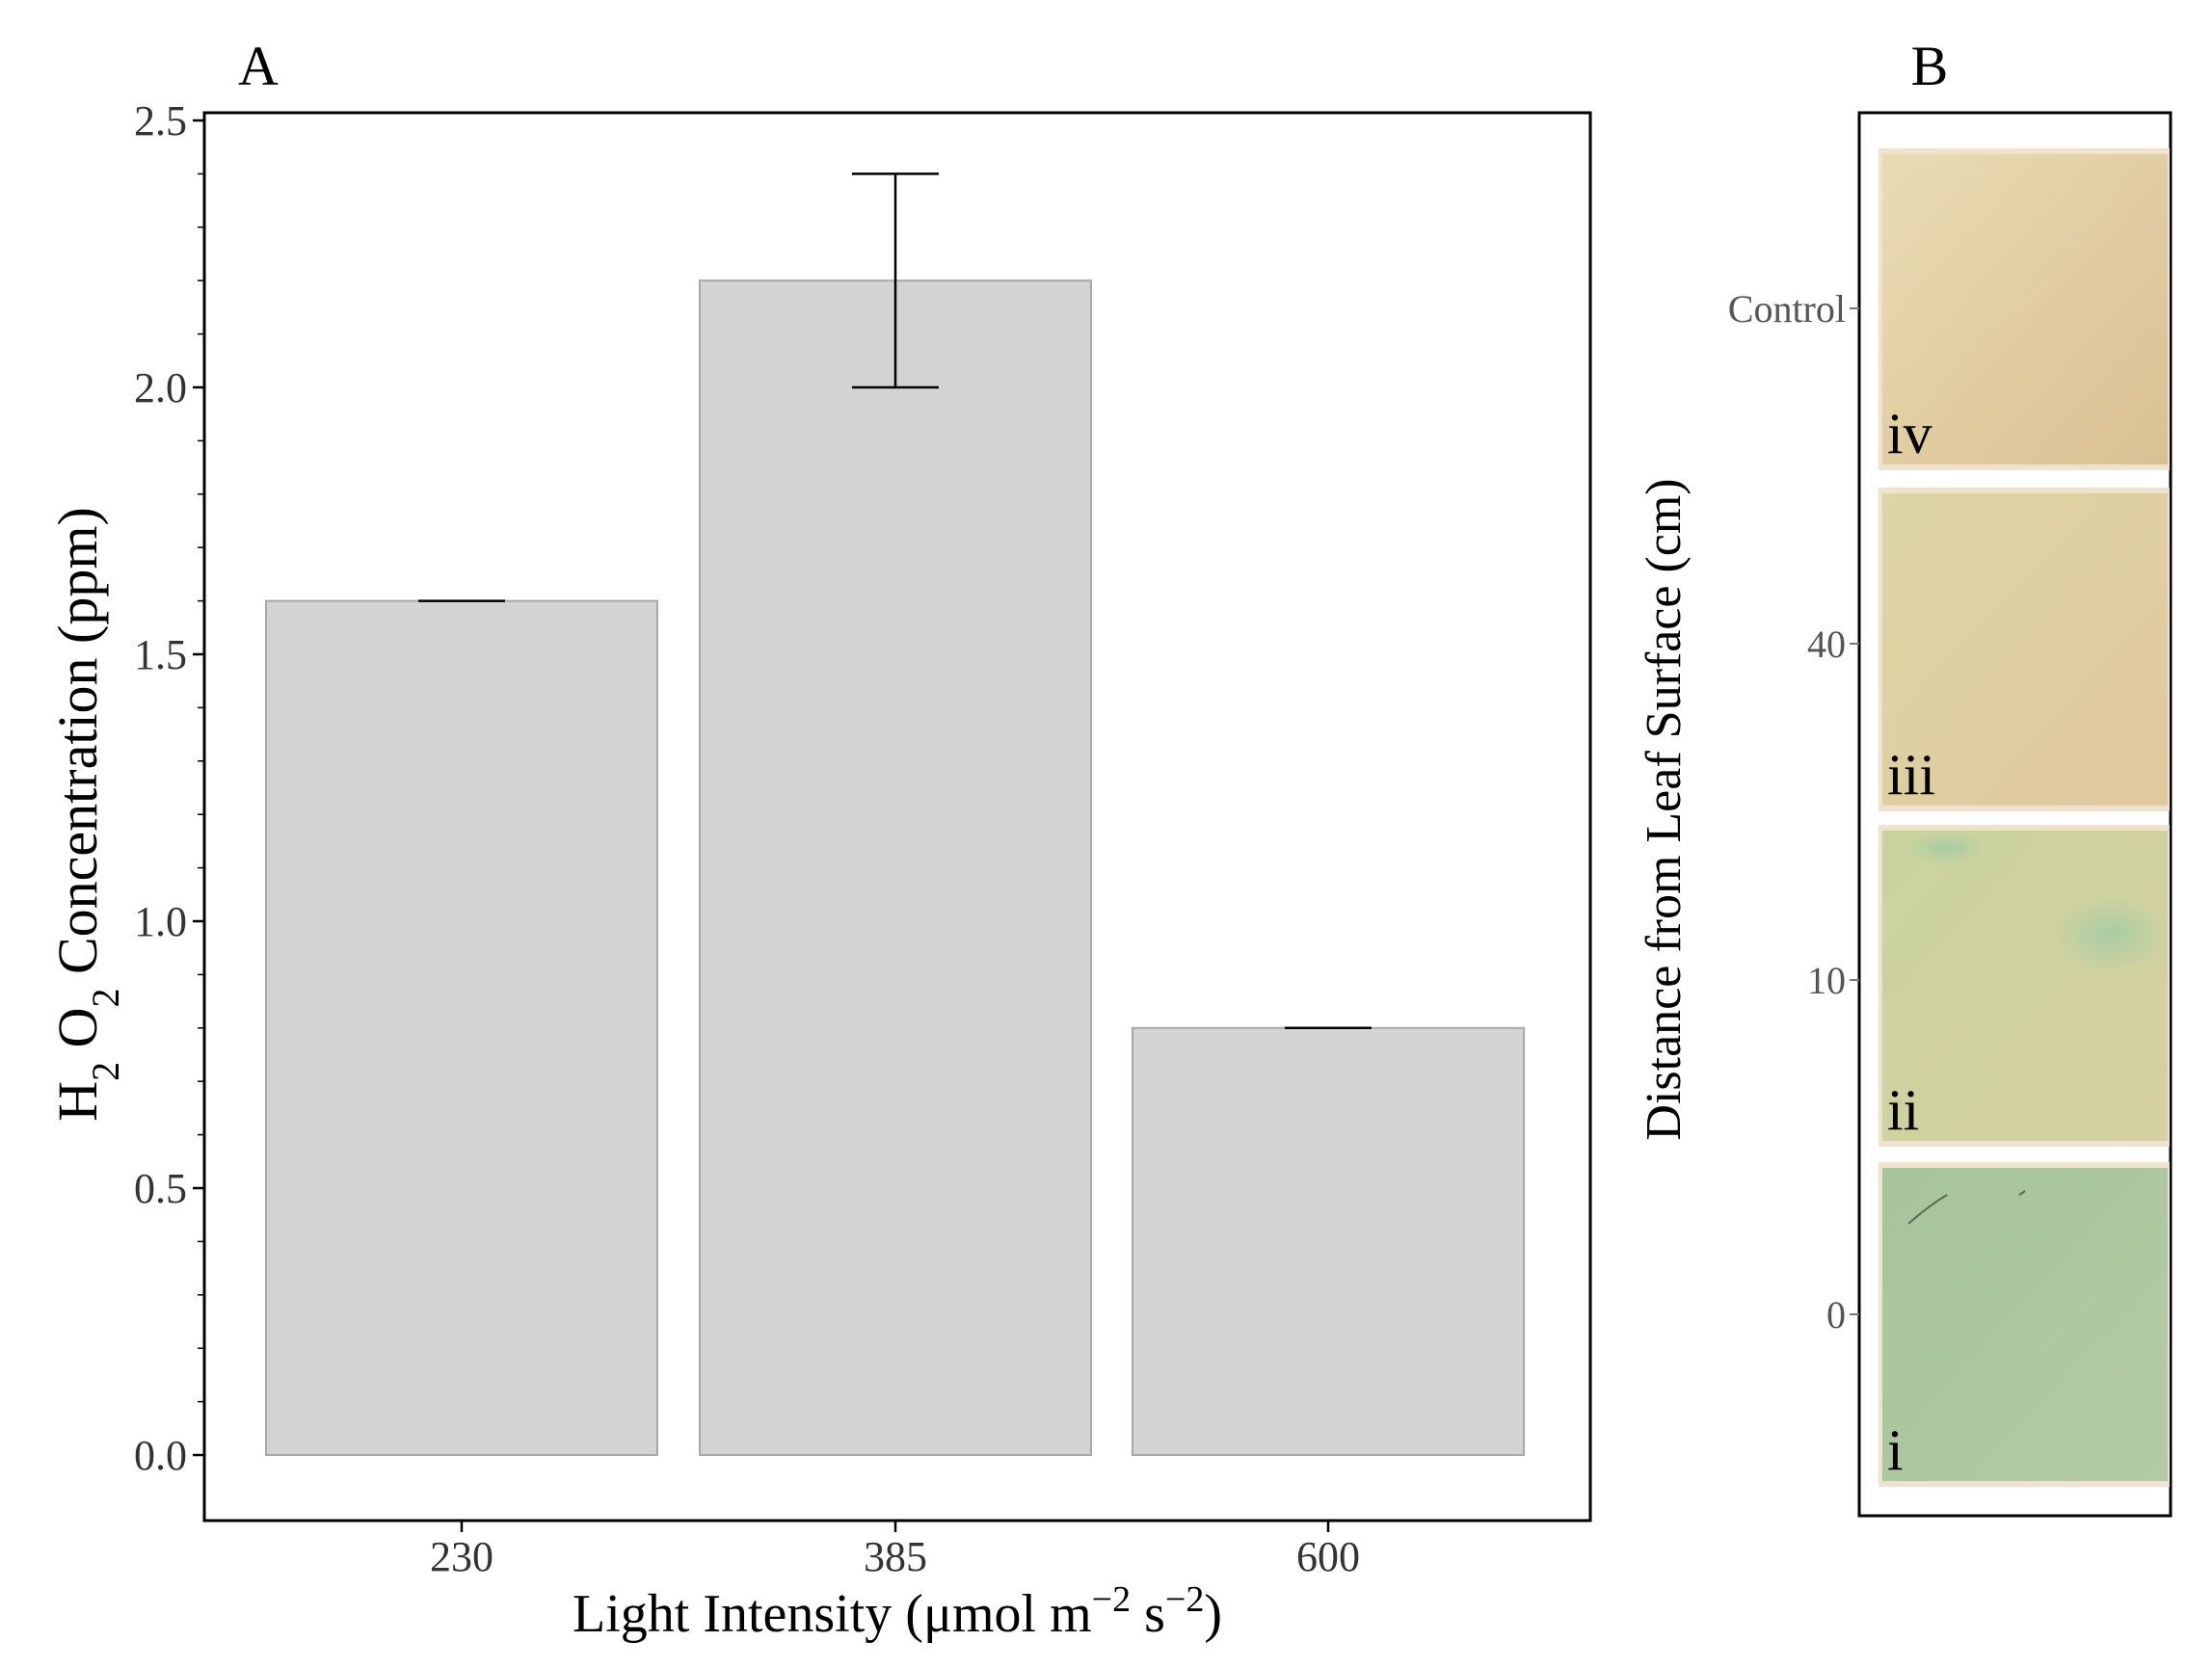  What do you see at coordinates (160, 921) in the screenshot?
I see `y-tick-label: 1.0` at bounding box center [160, 921].